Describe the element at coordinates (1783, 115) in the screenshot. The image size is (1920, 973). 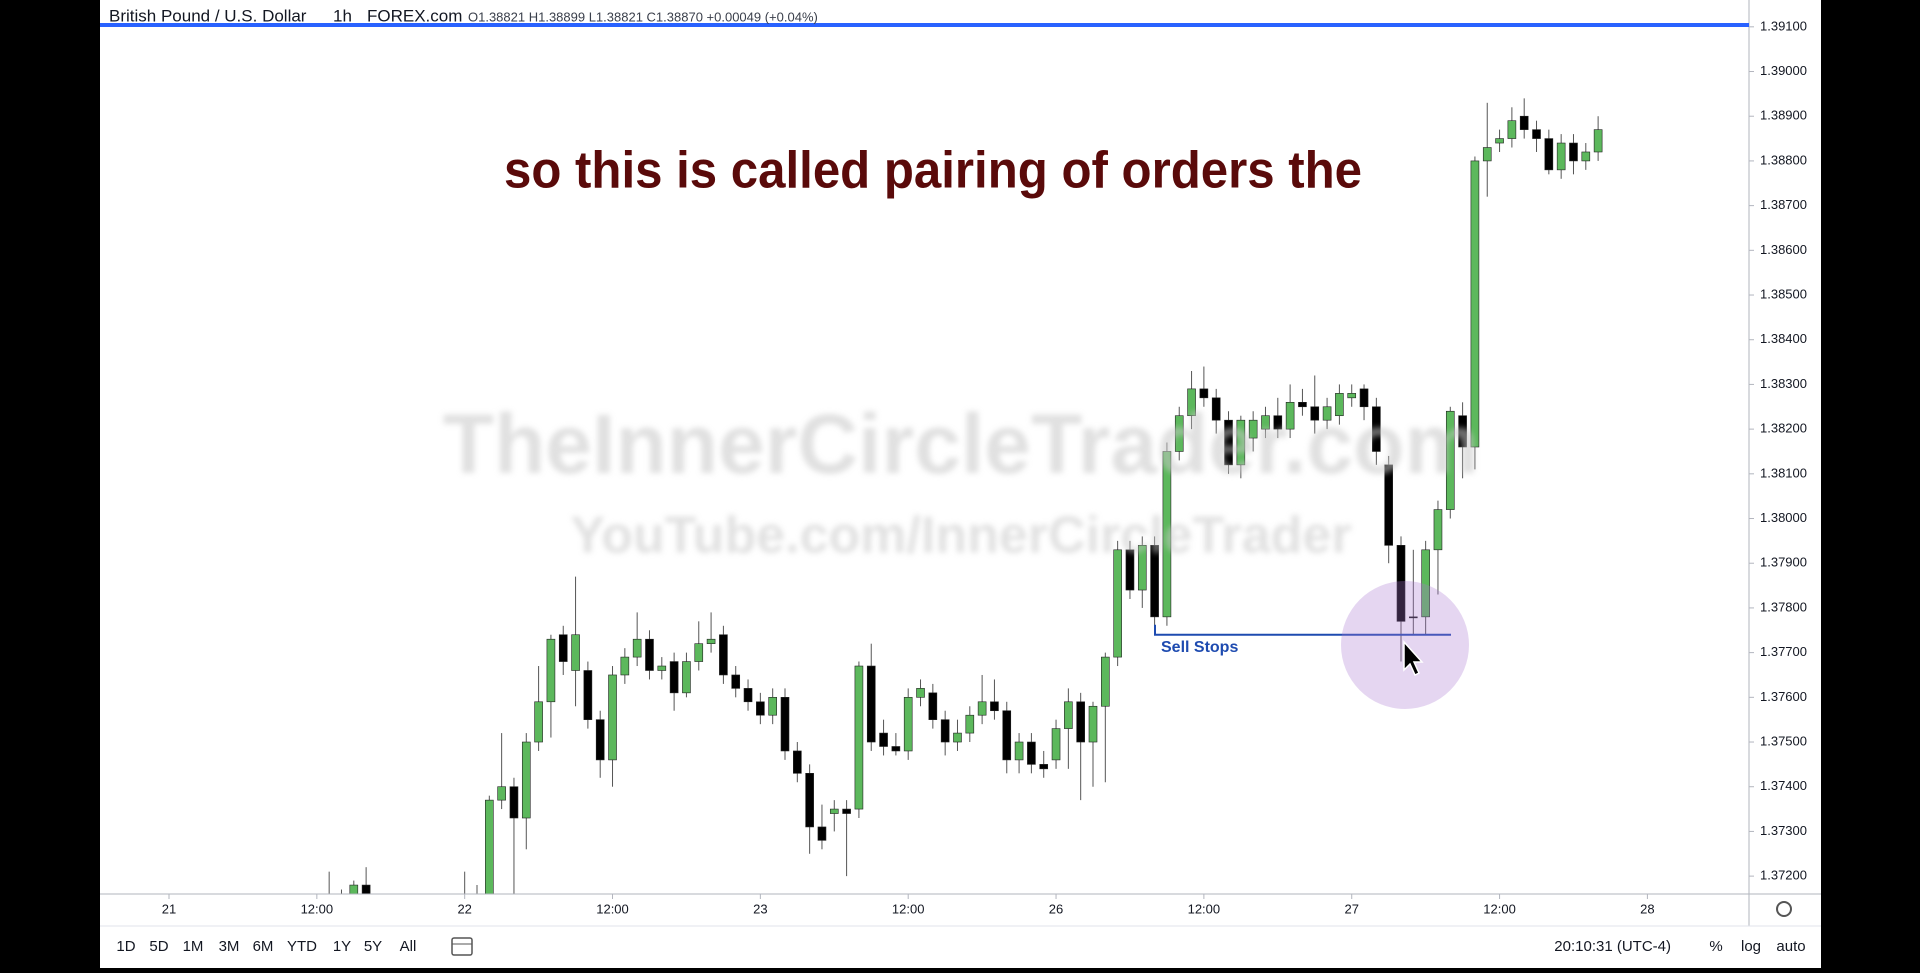
I see `y-tick-label: 1.38900` at that location.